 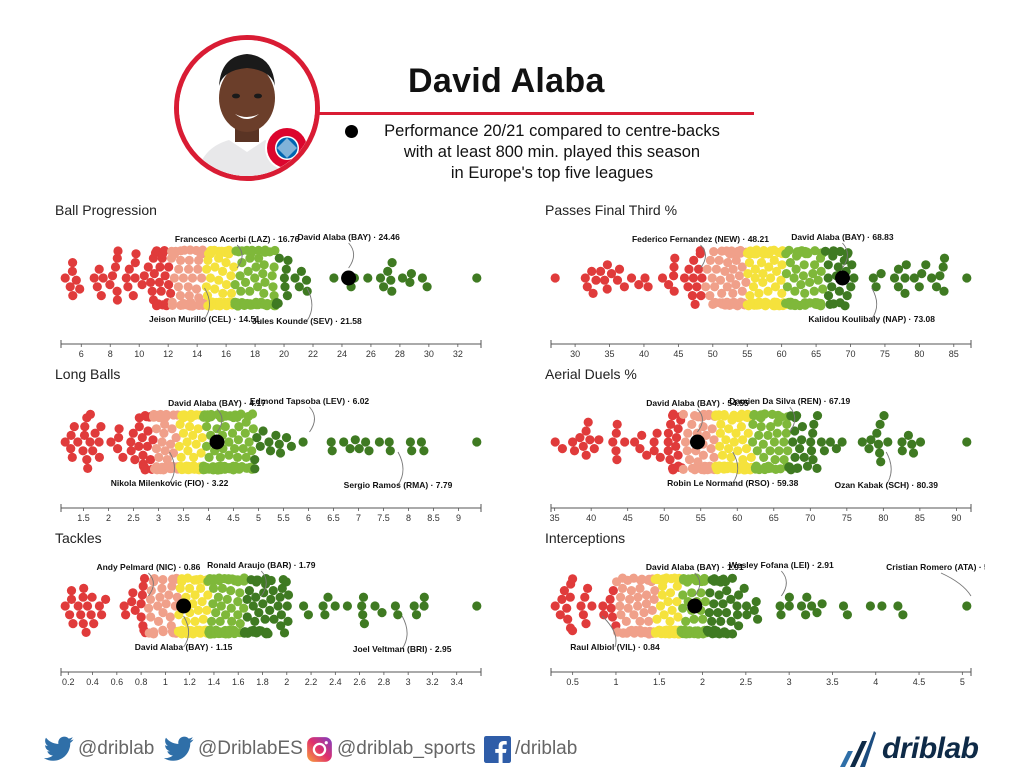 What do you see at coordinates (233, 749) in the screenshot?
I see `social-twitter-es: @DriblabES` at bounding box center [233, 749].